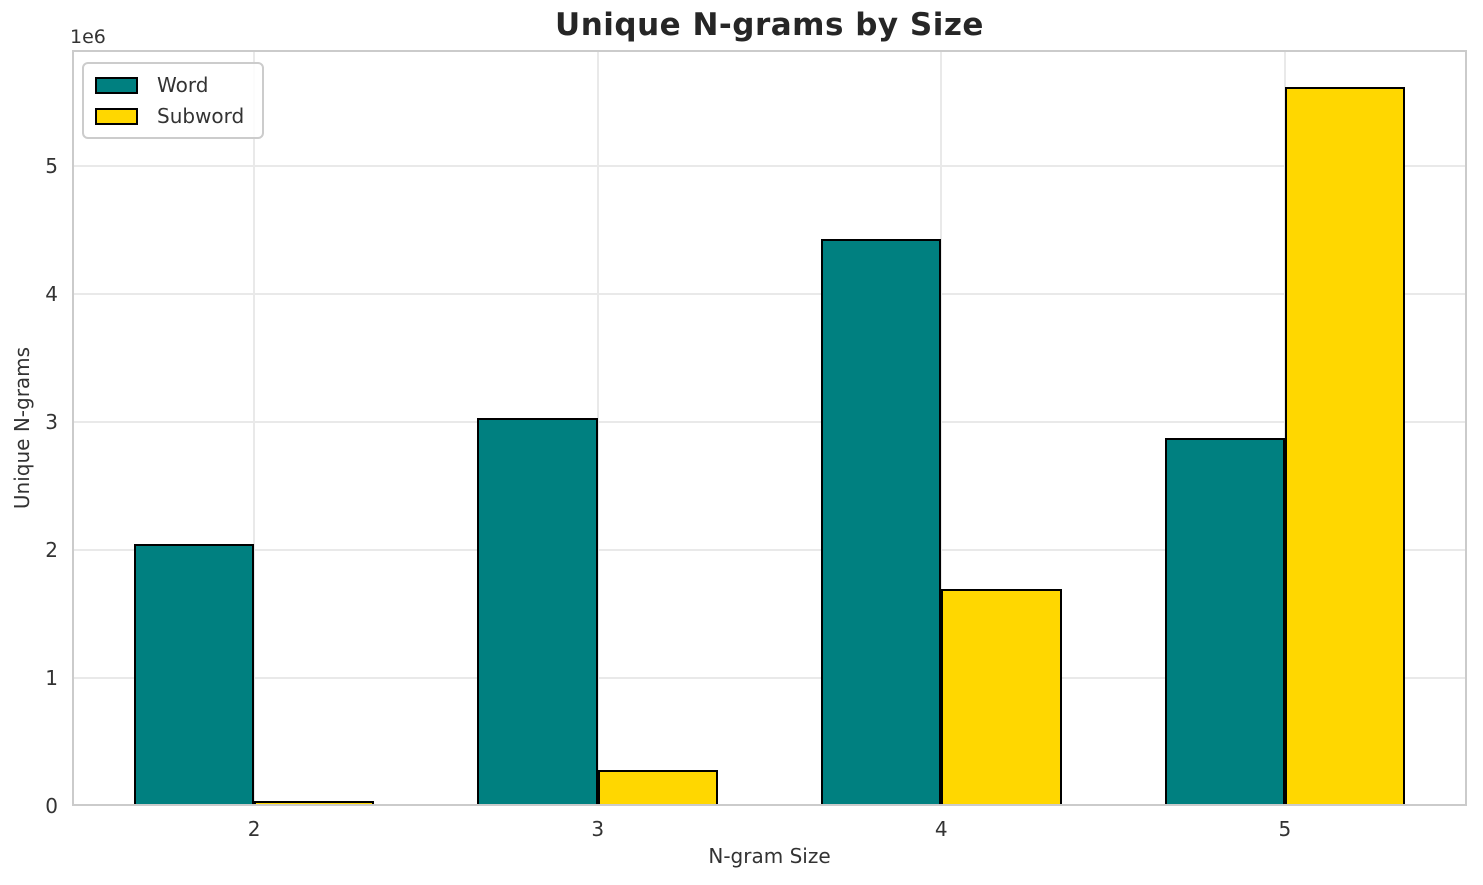  What do you see at coordinates (116, 85) in the screenshot?
I see `word-series-swatch` at bounding box center [116, 85].